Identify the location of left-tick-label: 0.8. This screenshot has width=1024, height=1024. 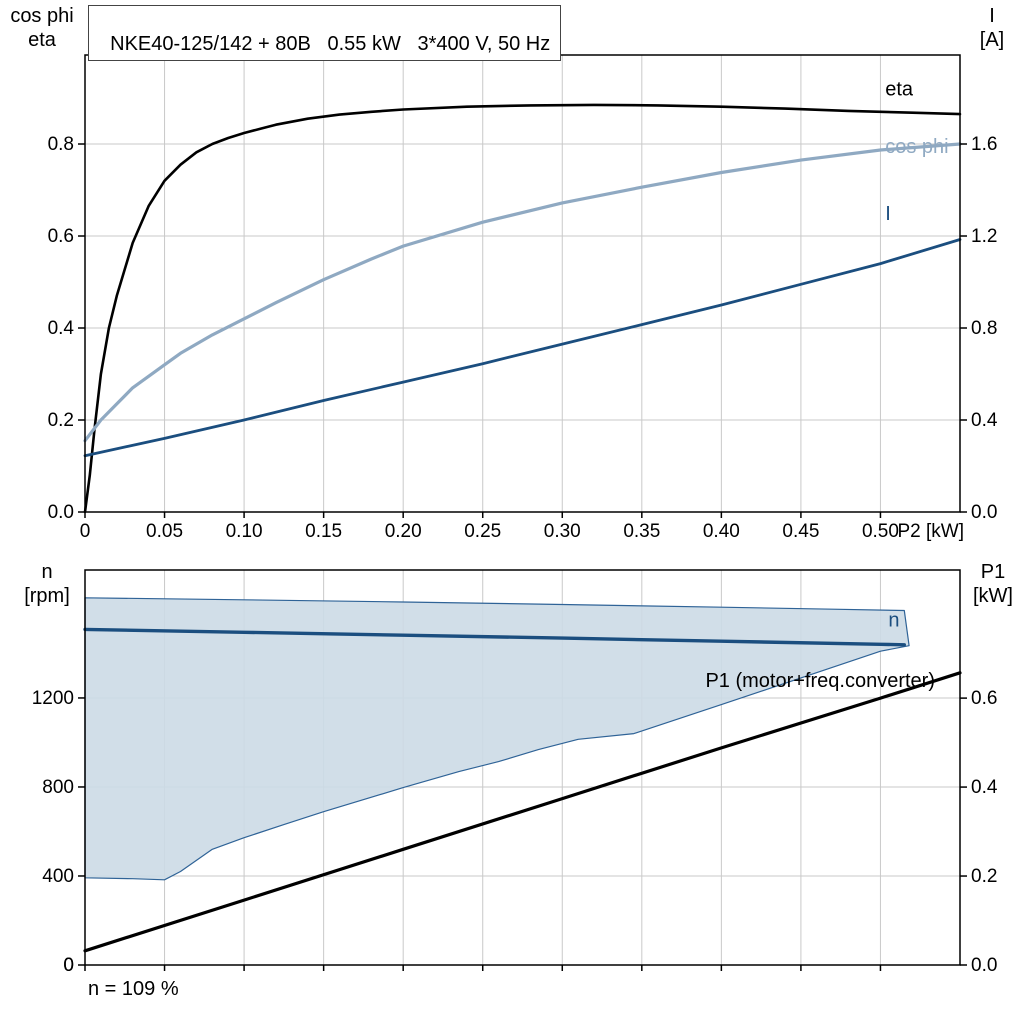
(61, 144).